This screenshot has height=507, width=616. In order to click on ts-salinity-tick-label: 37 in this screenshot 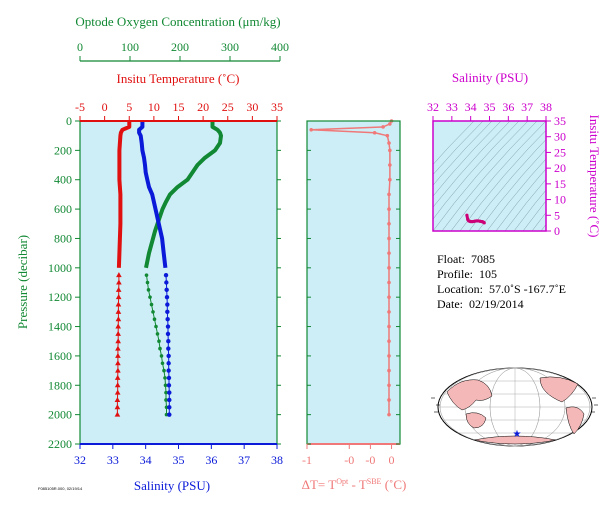, I will do `click(527, 107)`.